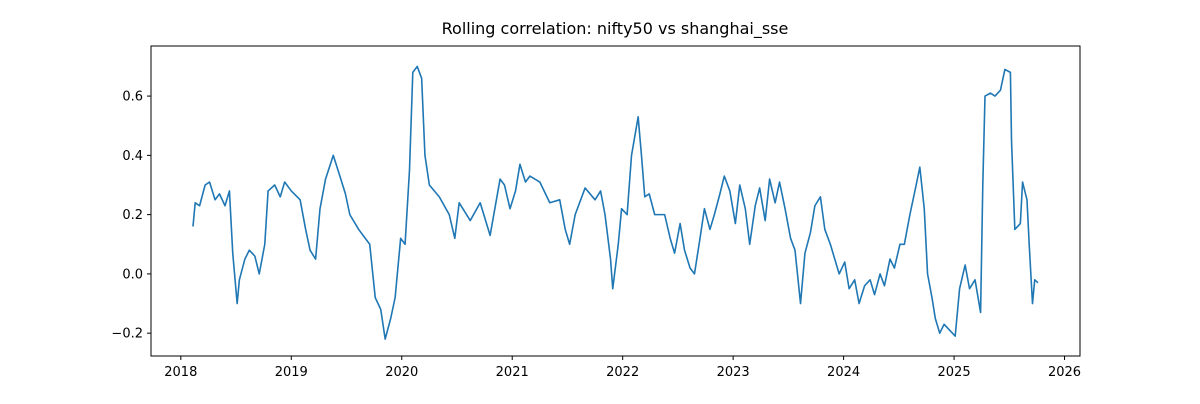  Describe the element at coordinates (512, 372) in the screenshot. I see `x-tick-label: 2021` at that location.